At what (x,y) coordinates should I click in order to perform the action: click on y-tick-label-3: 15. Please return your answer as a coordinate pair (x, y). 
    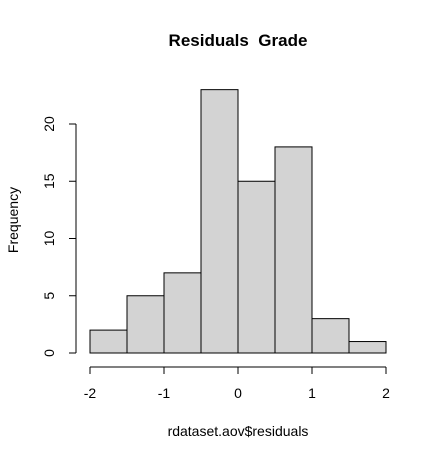
    Looking at the image, I should click on (49, 181).